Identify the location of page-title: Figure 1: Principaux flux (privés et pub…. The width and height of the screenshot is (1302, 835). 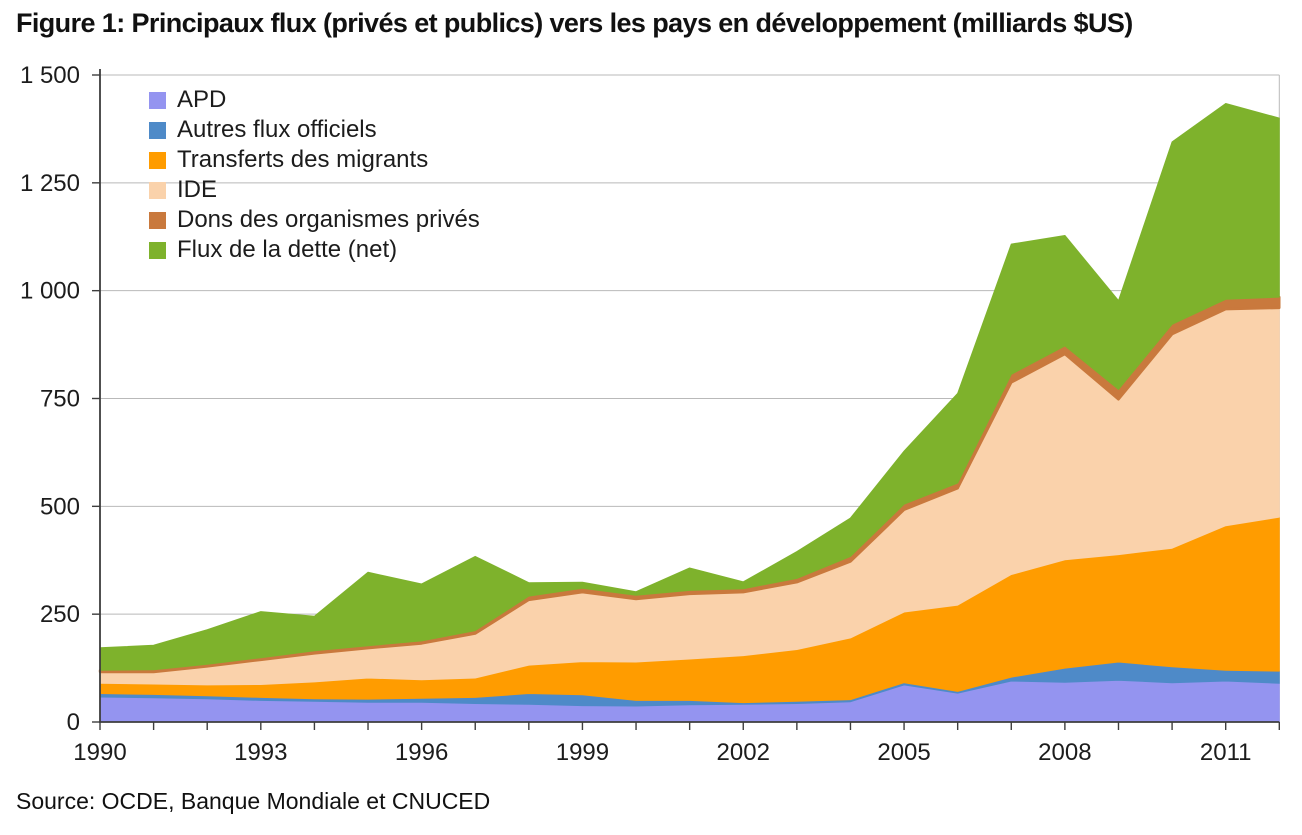
(574, 23).